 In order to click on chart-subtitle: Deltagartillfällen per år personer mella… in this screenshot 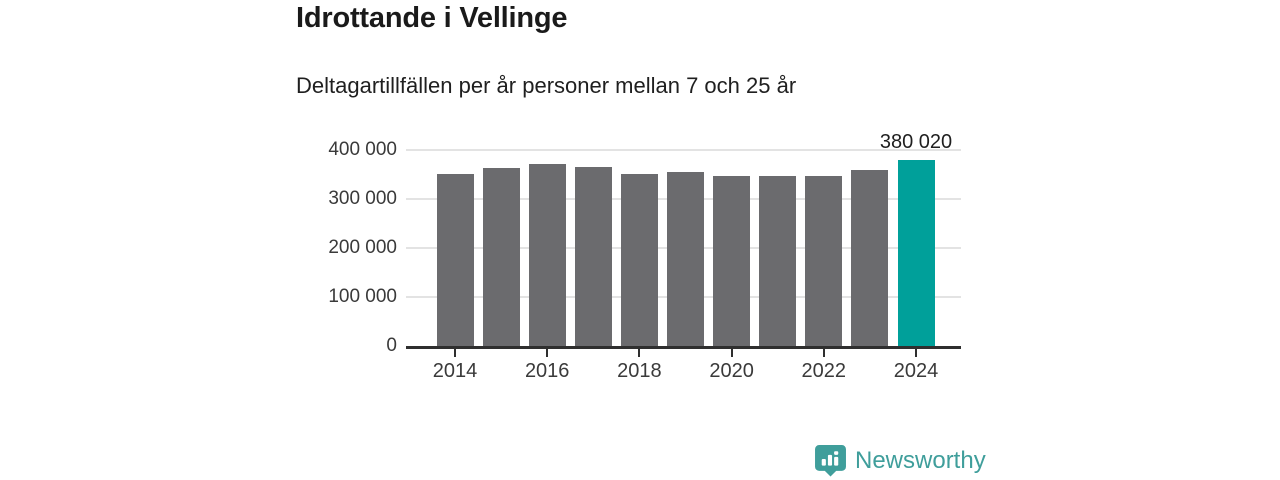, I will do `click(546, 85)`.